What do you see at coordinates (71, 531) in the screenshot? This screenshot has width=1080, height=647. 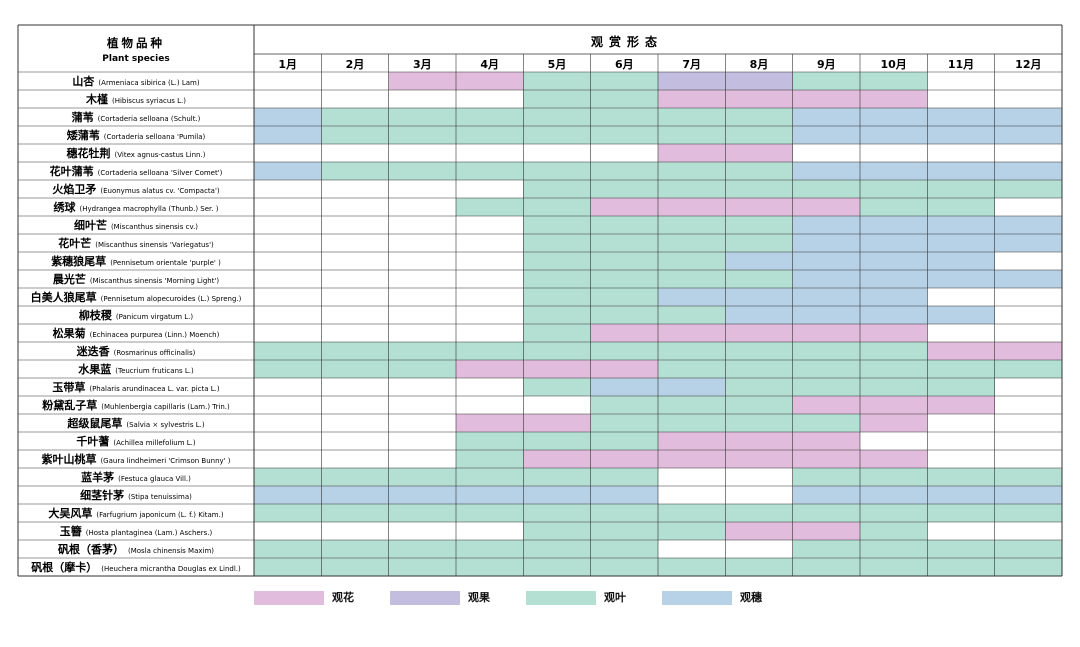 I see `species-name-zh: 玉簪` at bounding box center [71, 531].